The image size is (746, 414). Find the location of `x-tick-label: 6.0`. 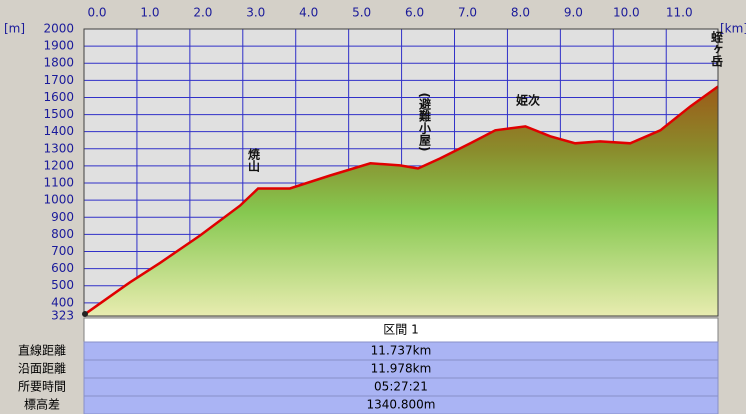

x-tick-label: 6.0 is located at coordinates (414, 13).